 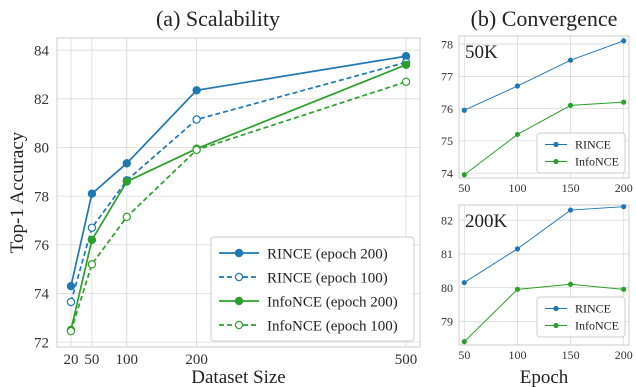 What do you see at coordinates (17, 192) in the screenshot?
I see `y-axis-label: Top-1 Accuracy` at bounding box center [17, 192].